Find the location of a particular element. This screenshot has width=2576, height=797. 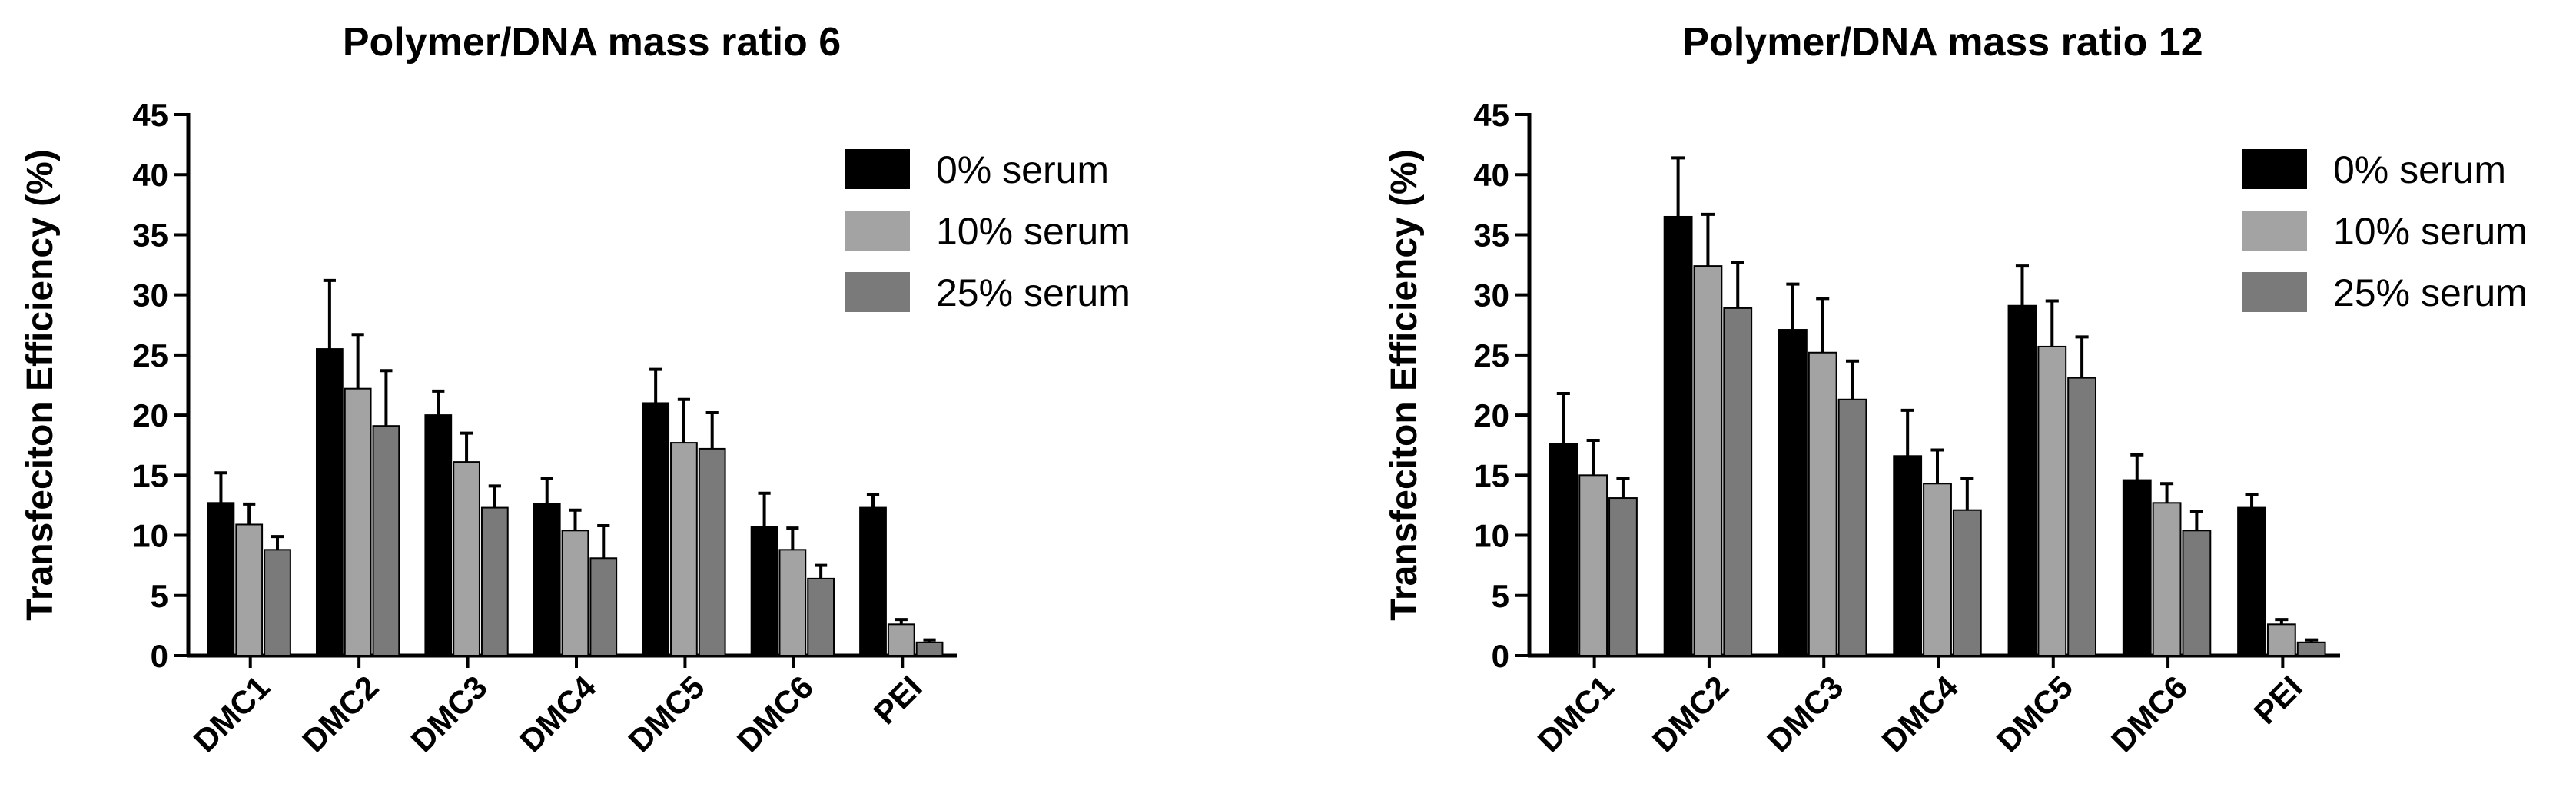

chart-title: Polymer/DNA mass ratio 12 is located at coordinates (1942, 42).